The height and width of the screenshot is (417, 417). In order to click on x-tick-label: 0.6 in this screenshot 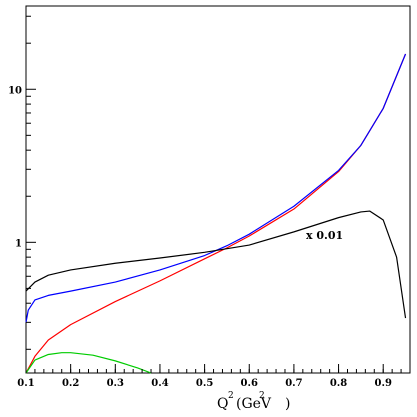, I will do `click(249, 383)`.